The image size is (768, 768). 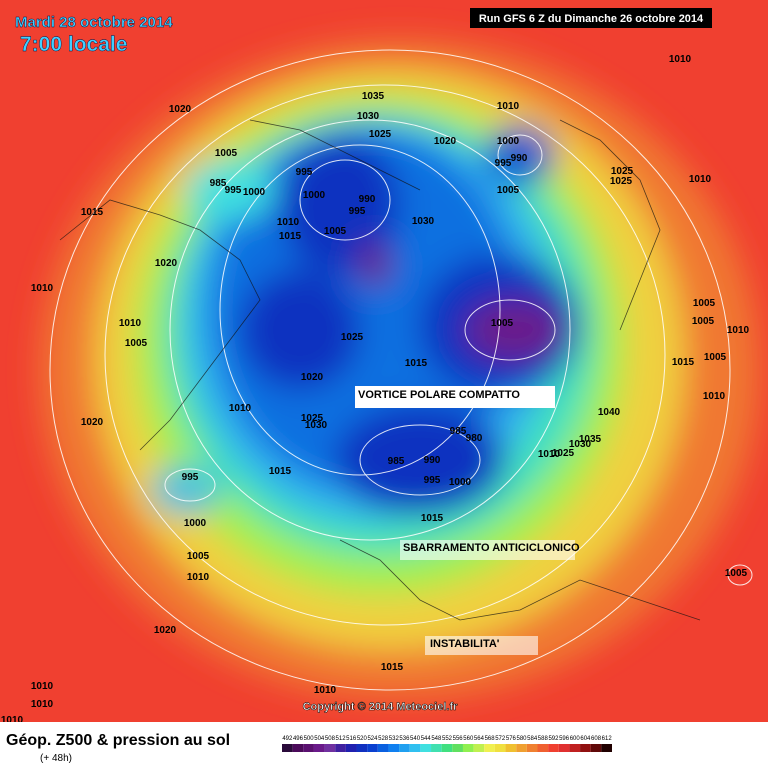 I want to click on scale-label: 580, so click(x=522, y=739).